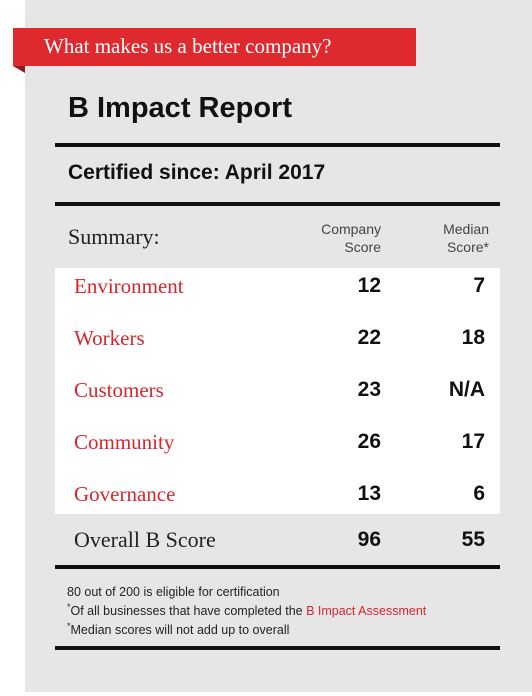 The image size is (532, 696). Describe the element at coordinates (369, 493) in the screenshot. I see `company-score: 13` at that location.